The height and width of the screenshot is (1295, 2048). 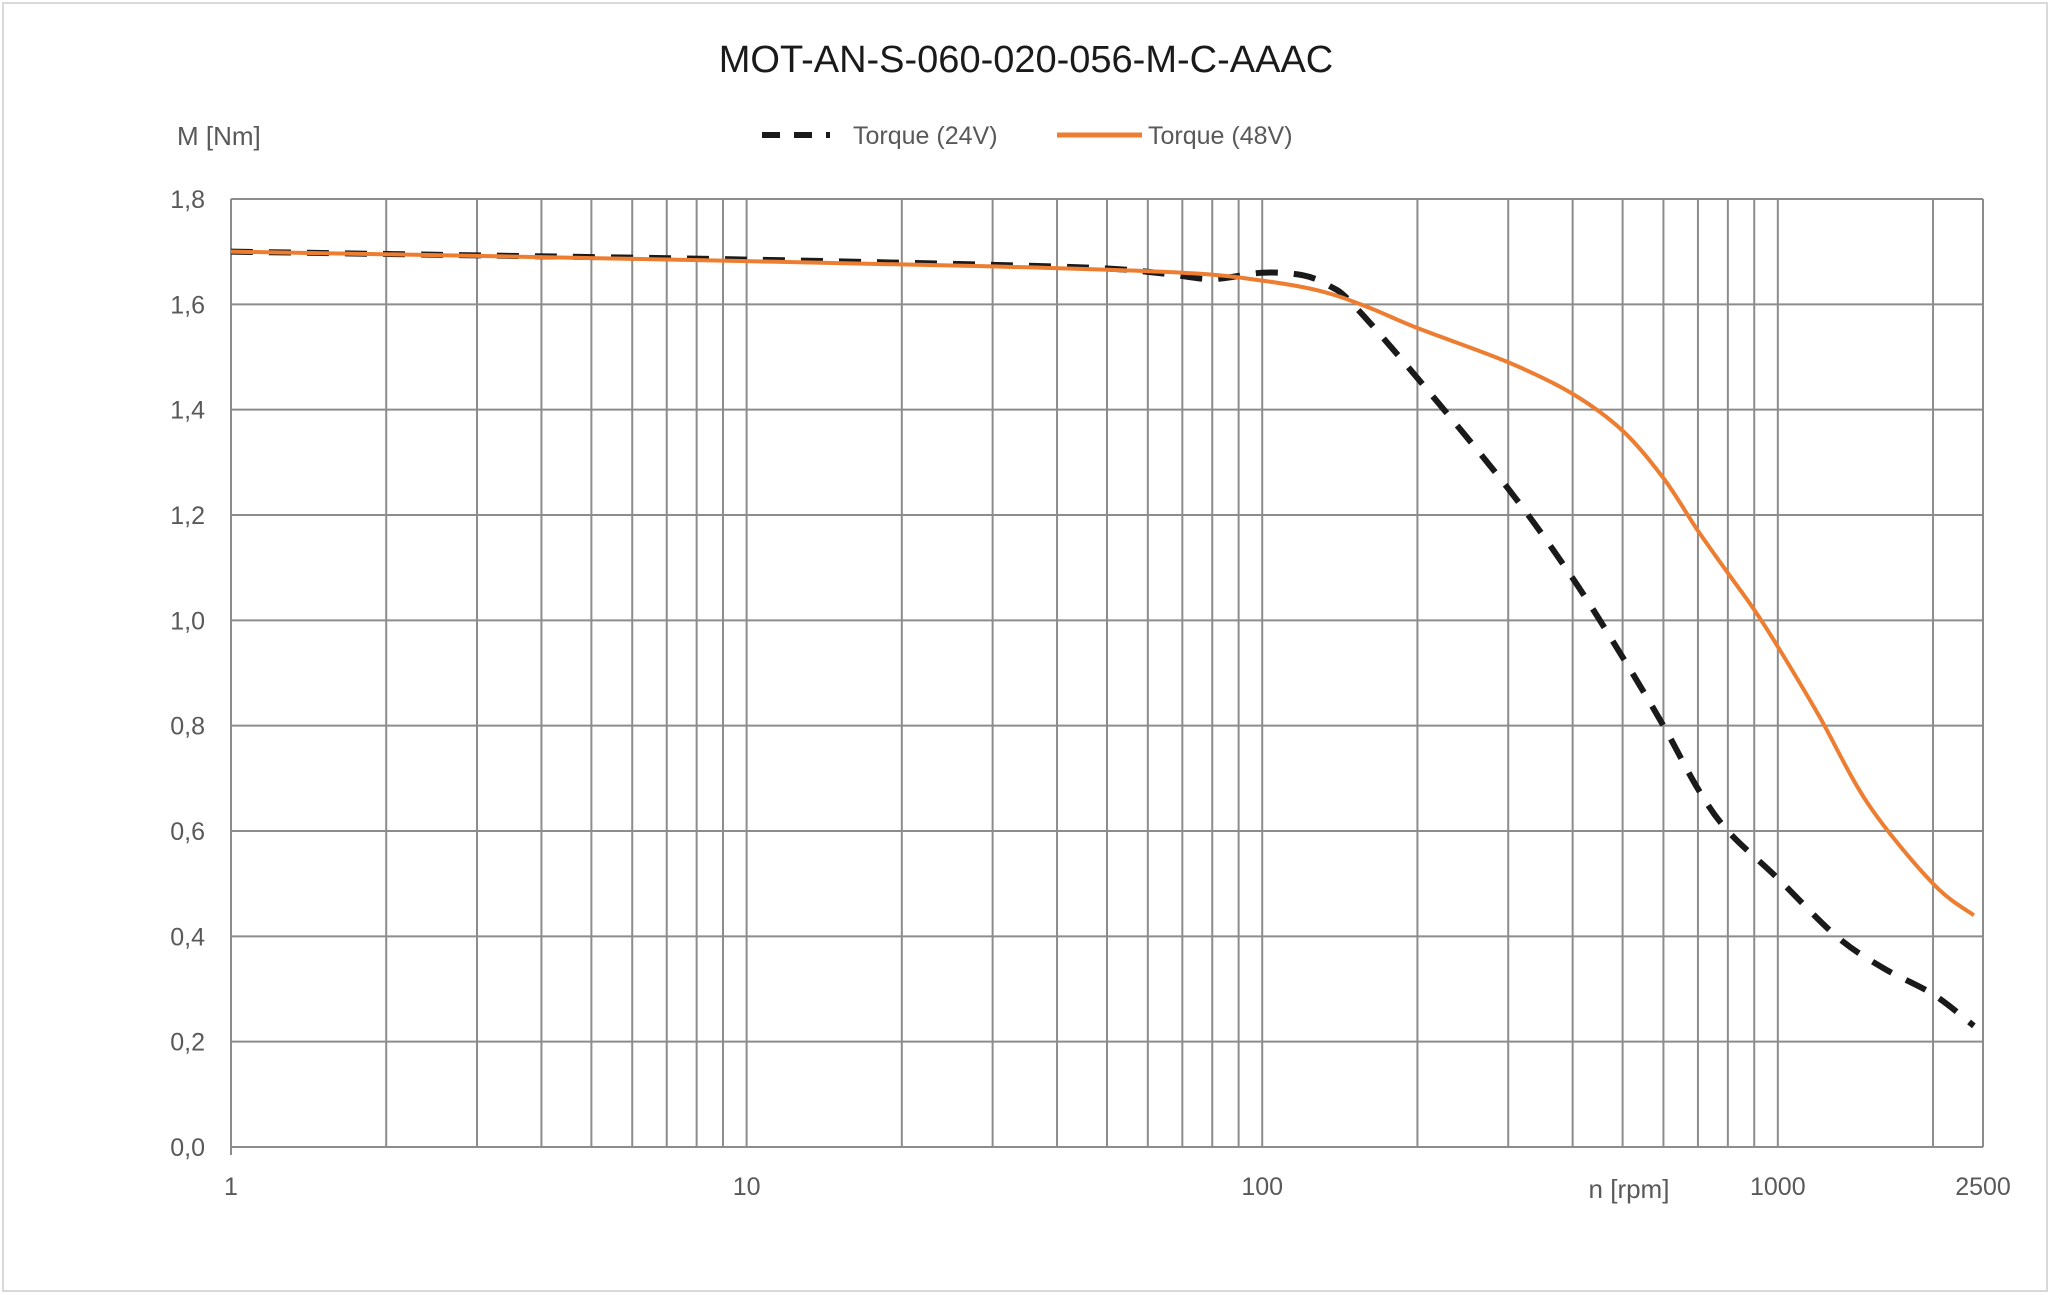 I want to click on x-tick-label: 1000, so click(x=1778, y=1187).